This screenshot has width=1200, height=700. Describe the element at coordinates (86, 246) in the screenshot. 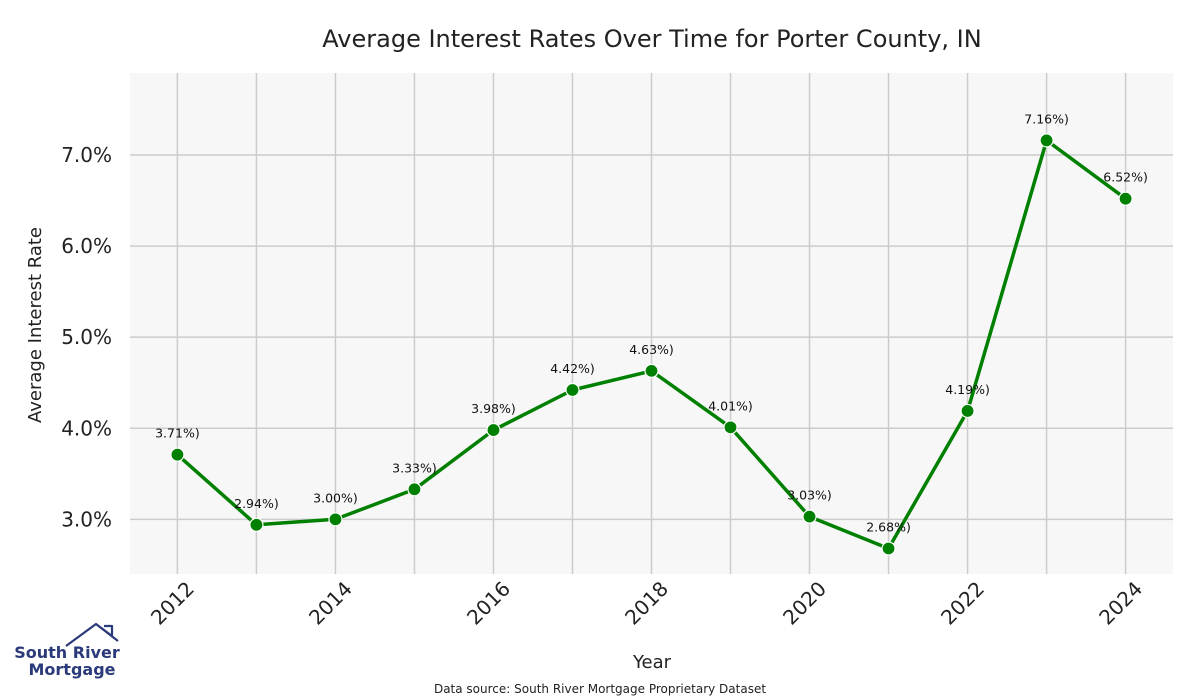

I see `y-tick-label: 6.0%` at that location.